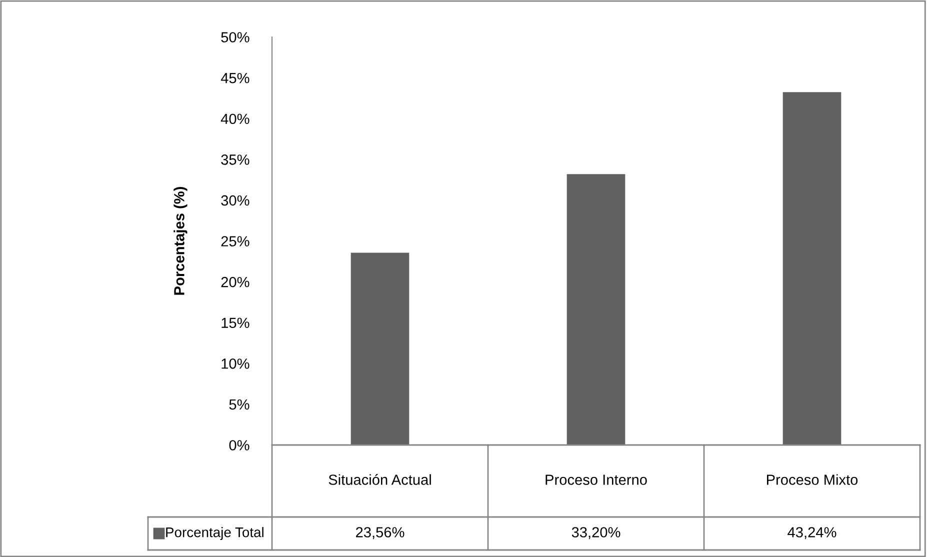 This screenshot has height=557, width=927. Describe the element at coordinates (380, 533) in the screenshot. I see `data-label: 23,56%` at that location.